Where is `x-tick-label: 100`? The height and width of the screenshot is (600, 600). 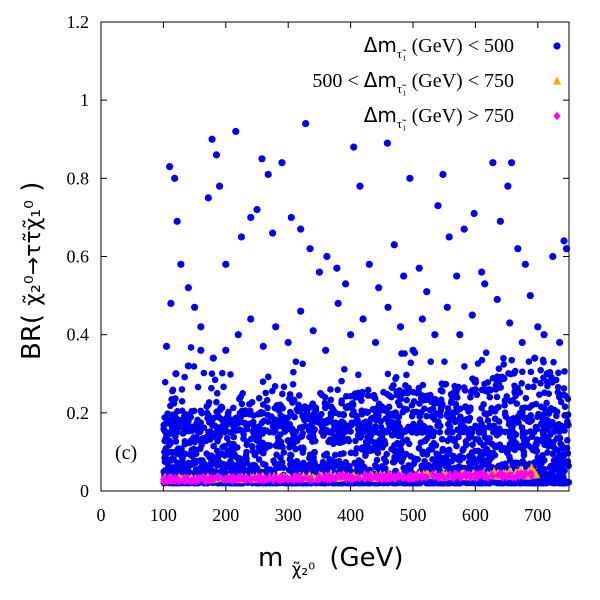
x-tick-label: 100 is located at coordinates (163, 515).